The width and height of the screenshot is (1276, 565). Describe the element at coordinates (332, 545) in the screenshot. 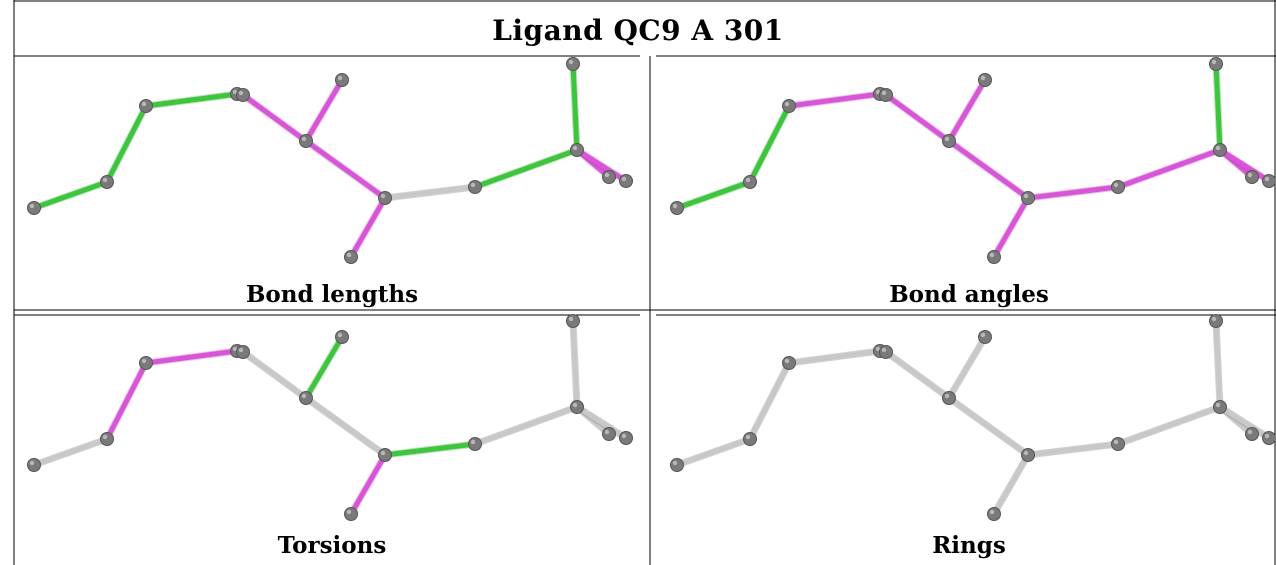

I see `caption-torsions: Torsions` at that location.